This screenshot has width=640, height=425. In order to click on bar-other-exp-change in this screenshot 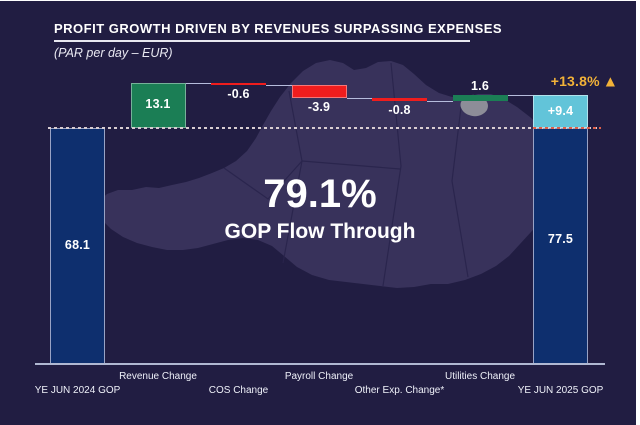, I will do `click(399, 99)`.